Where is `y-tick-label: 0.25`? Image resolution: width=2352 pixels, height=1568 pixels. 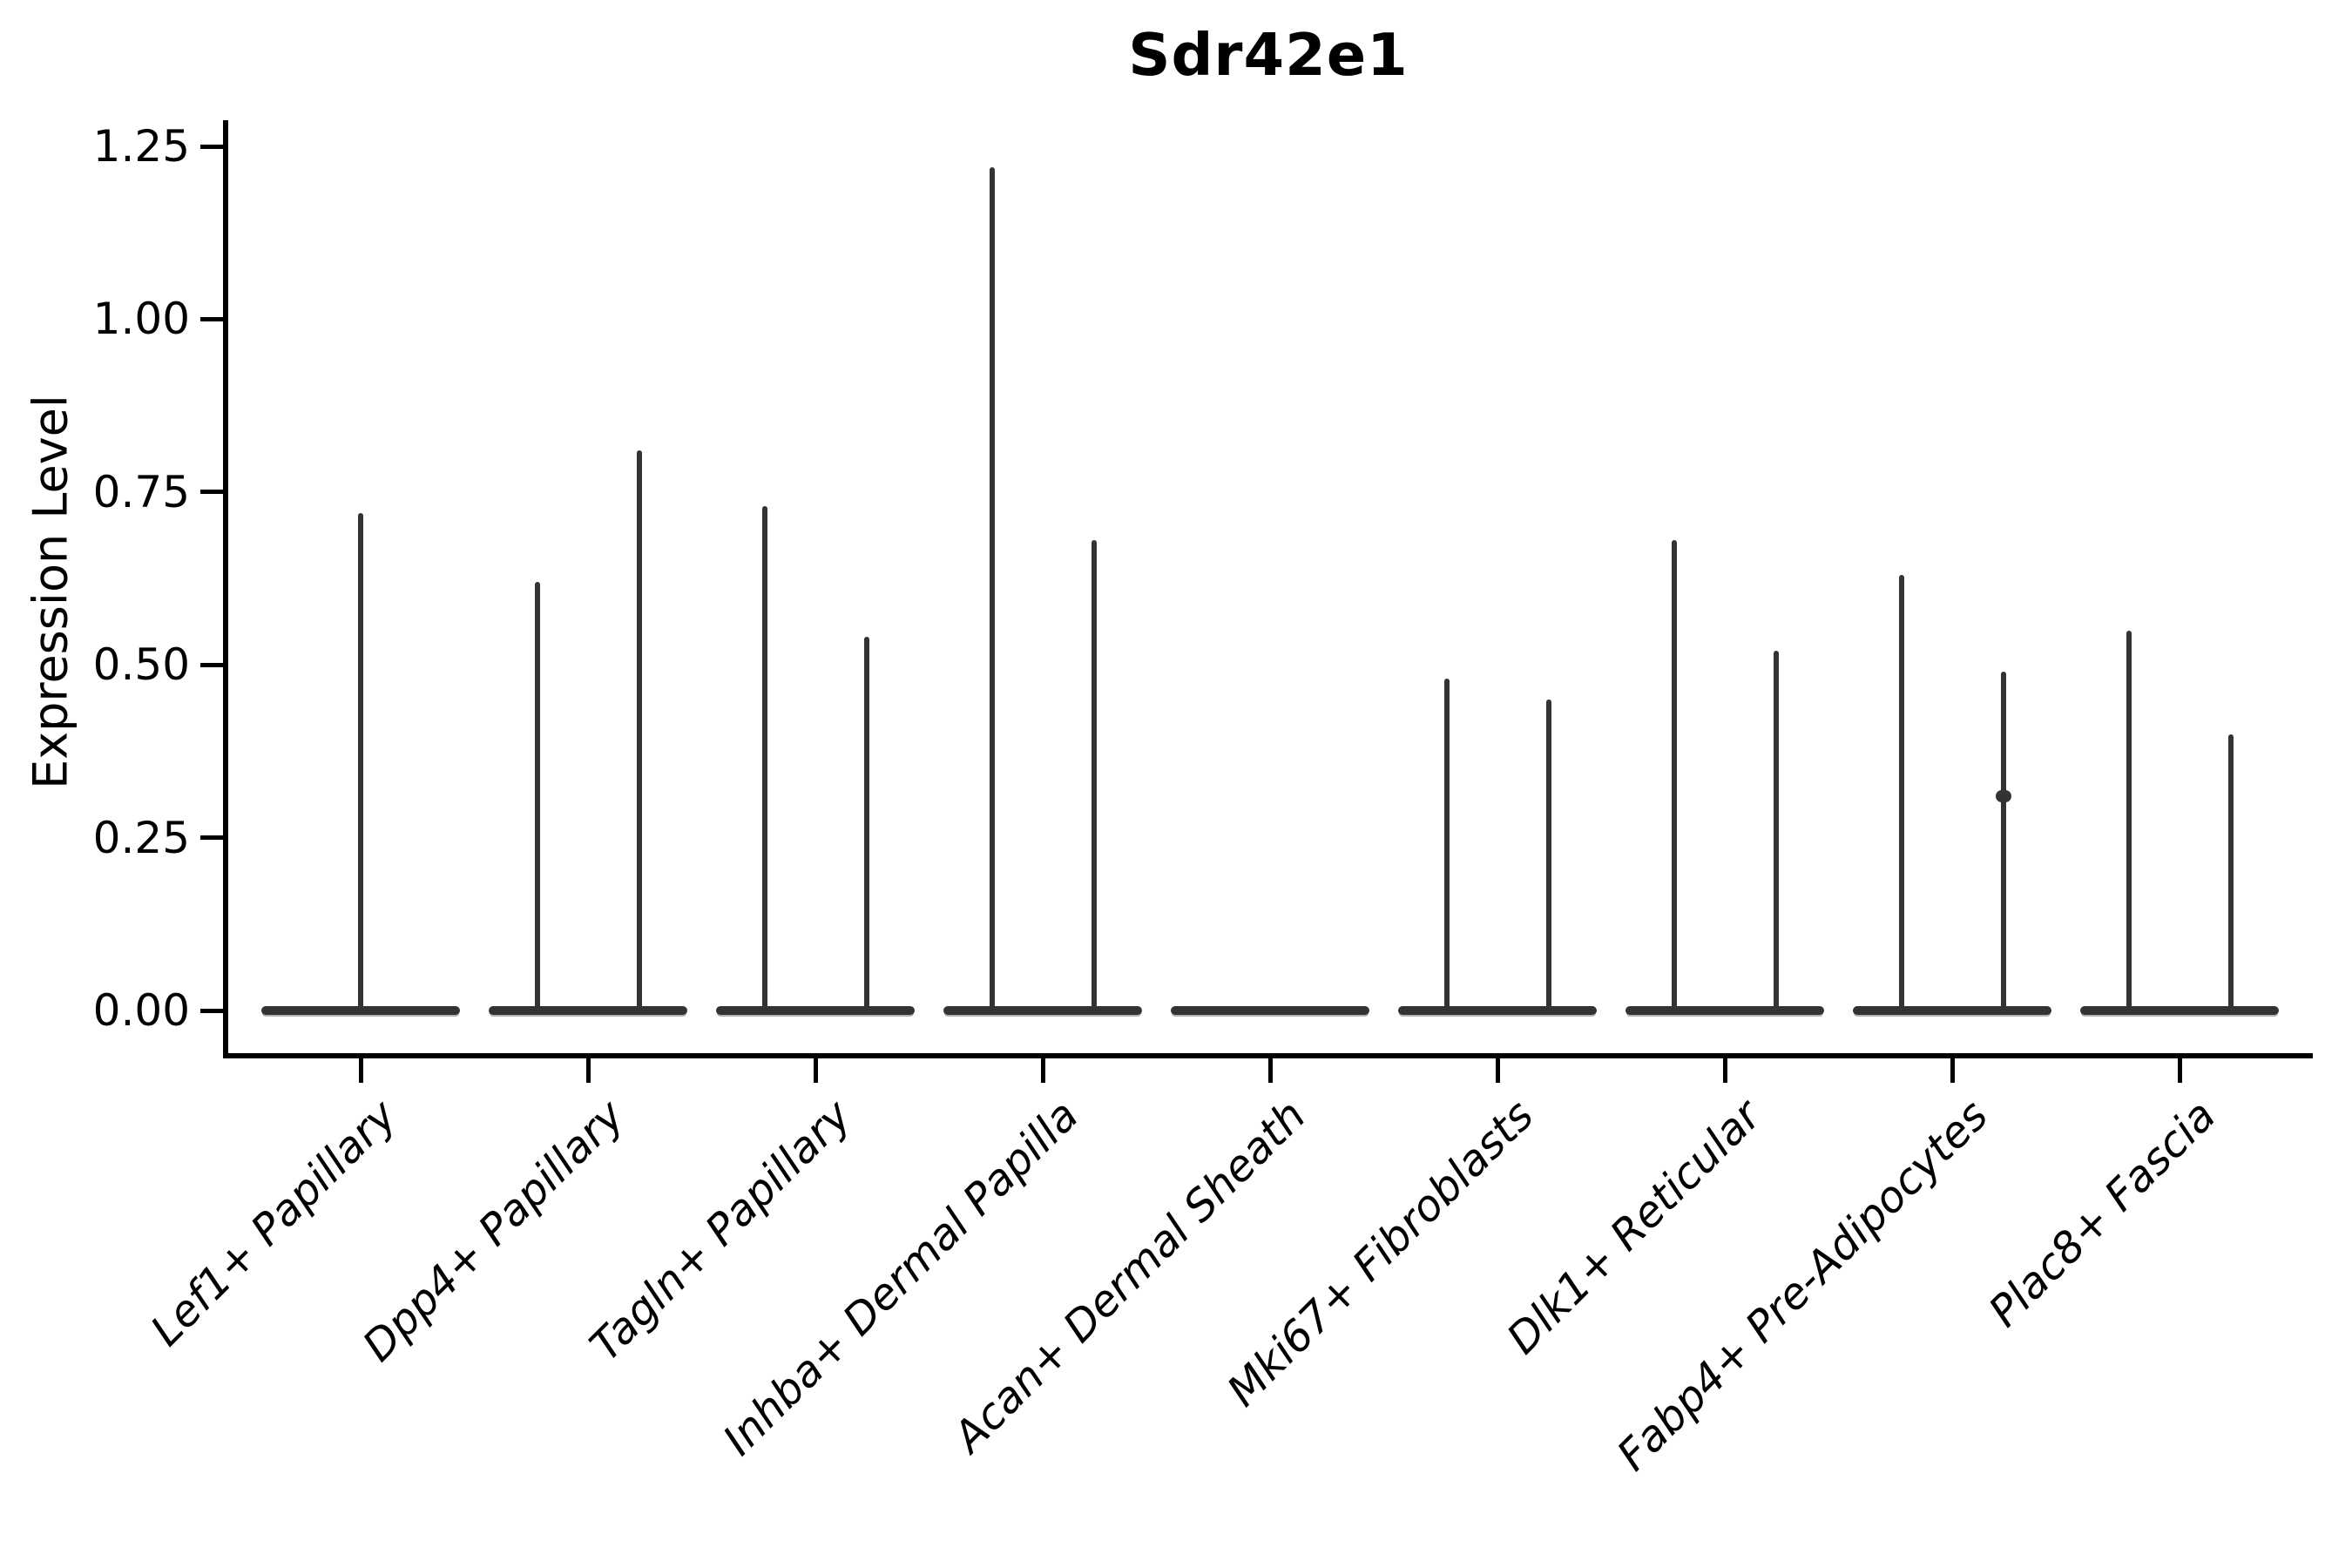
y-tick-label: 0.25 is located at coordinates (141, 837).